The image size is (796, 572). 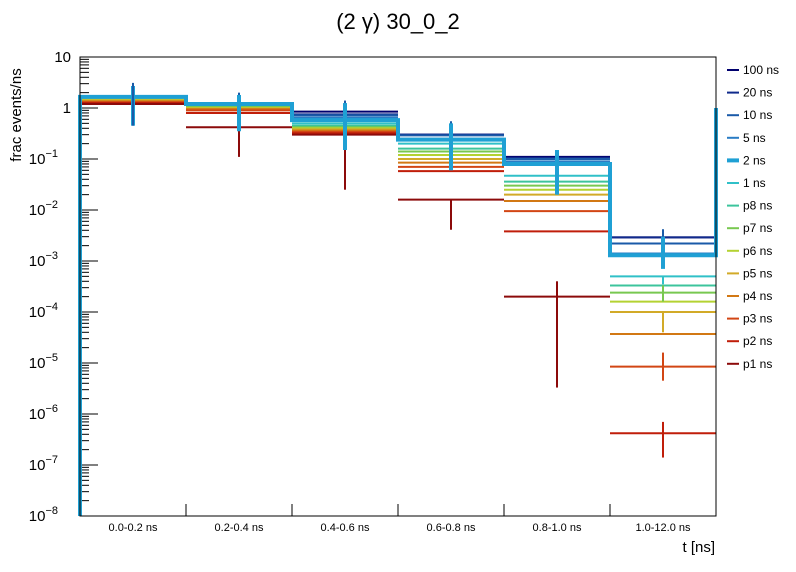 What do you see at coordinates (67, 108) in the screenshot?
I see `y-tick-label: 1` at bounding box center [67, 108].